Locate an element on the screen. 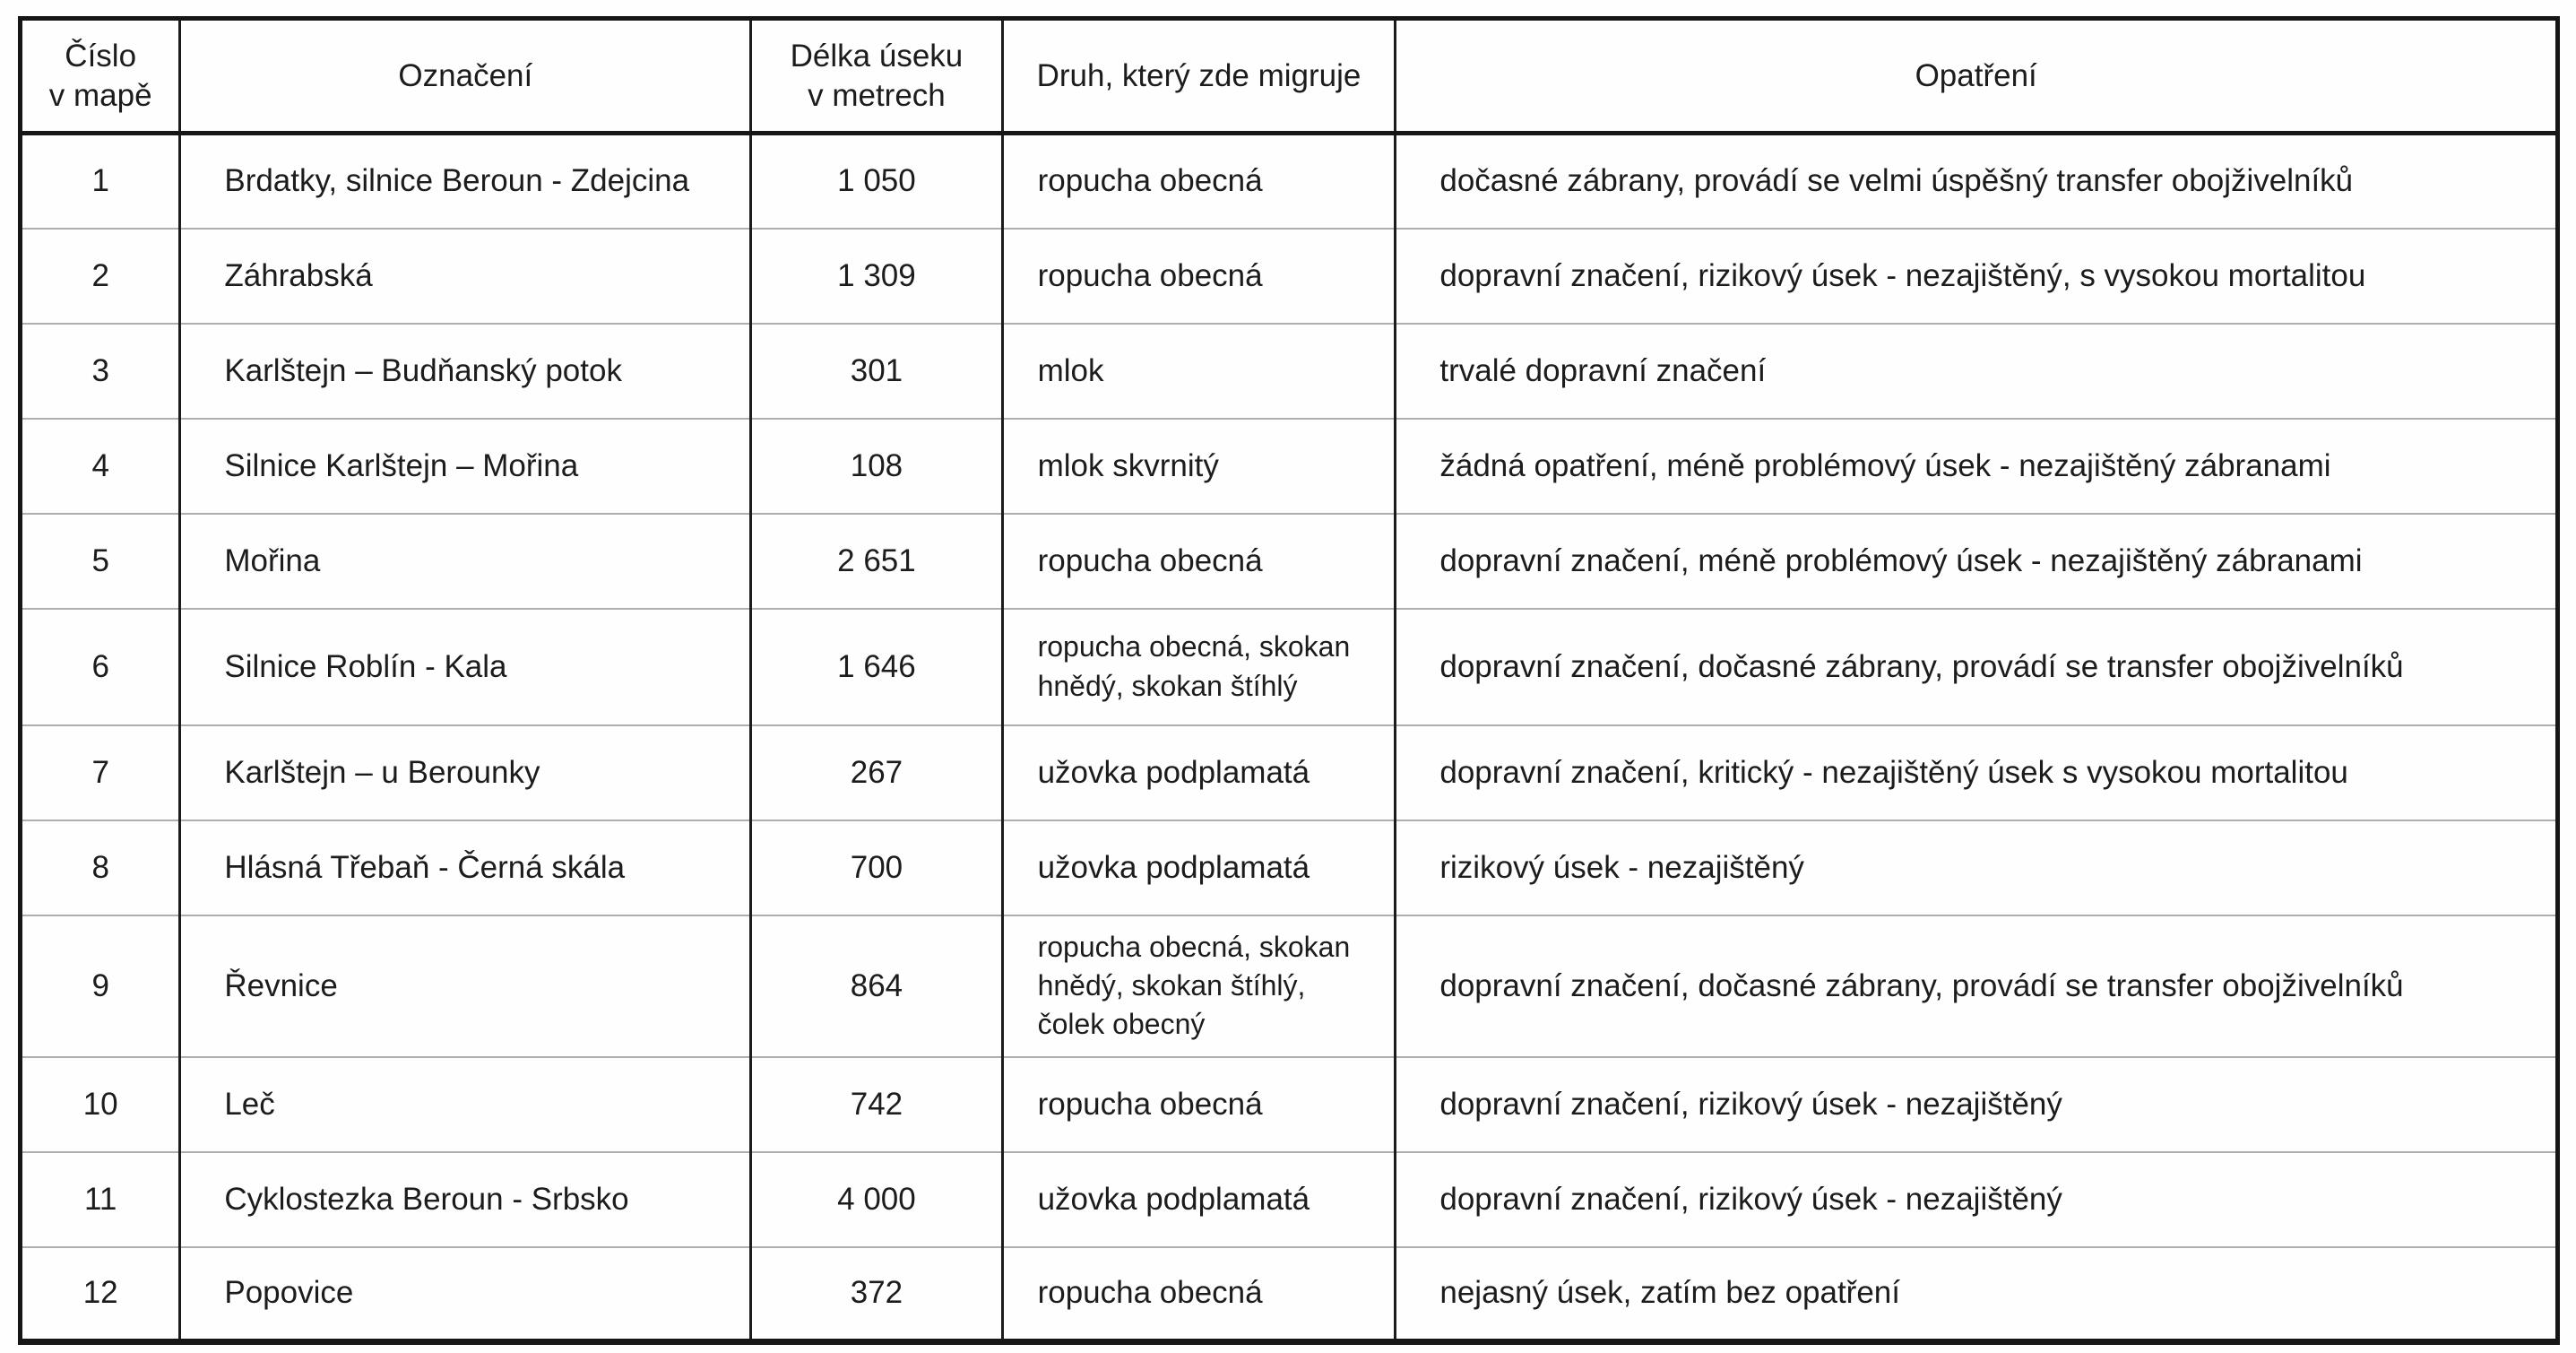  cell-number: 7 is located at coordinates (100, 772).